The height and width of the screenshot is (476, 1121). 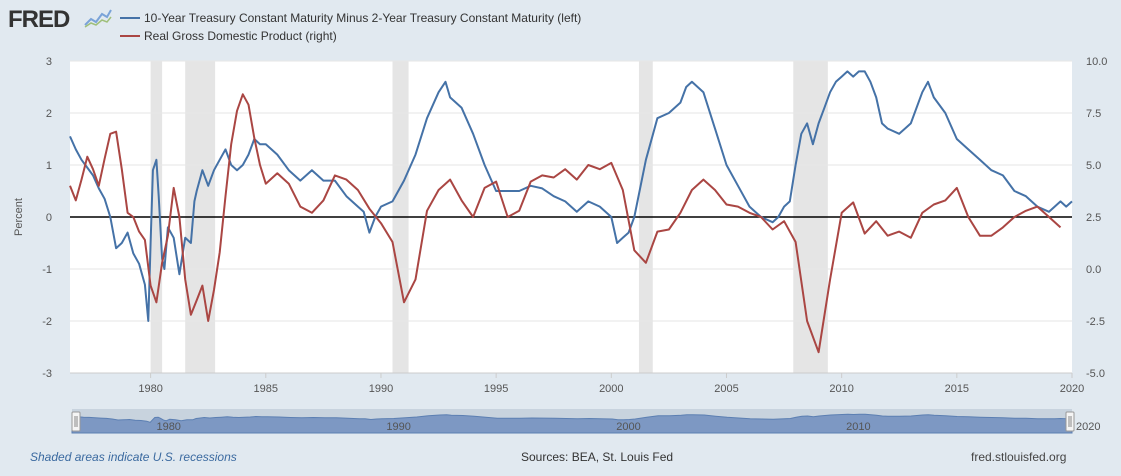 I want to click on left-tick-label: -1, so click(x=47, y=270).